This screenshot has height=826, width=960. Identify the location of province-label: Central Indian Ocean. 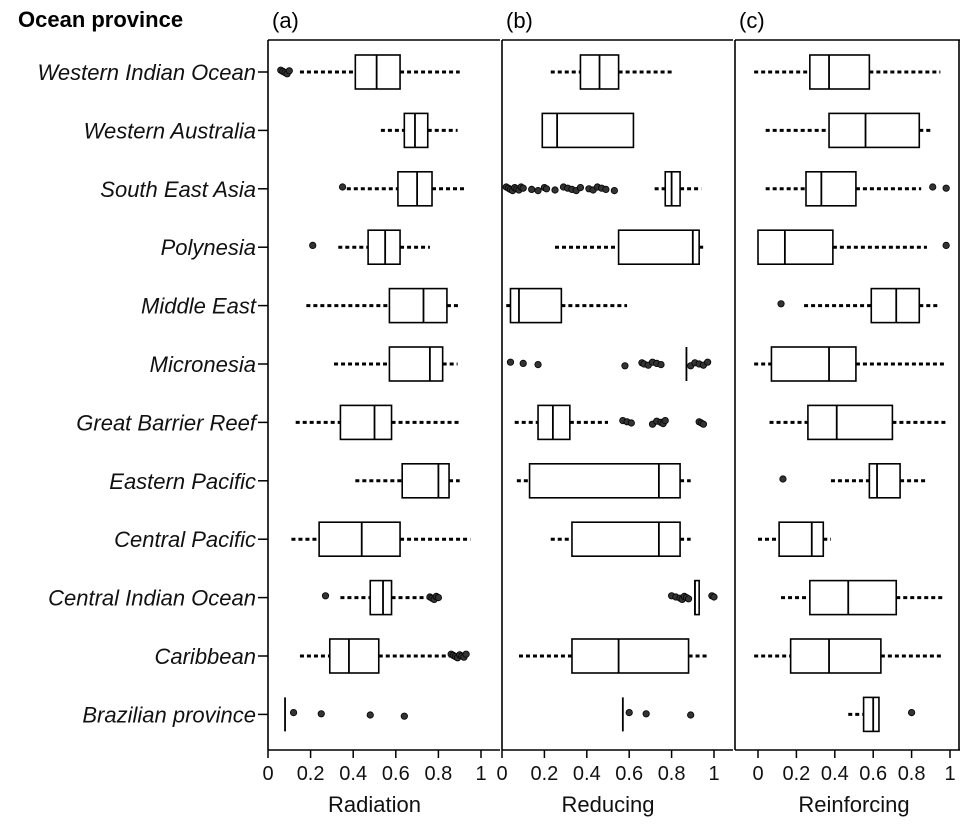
(152, 598).